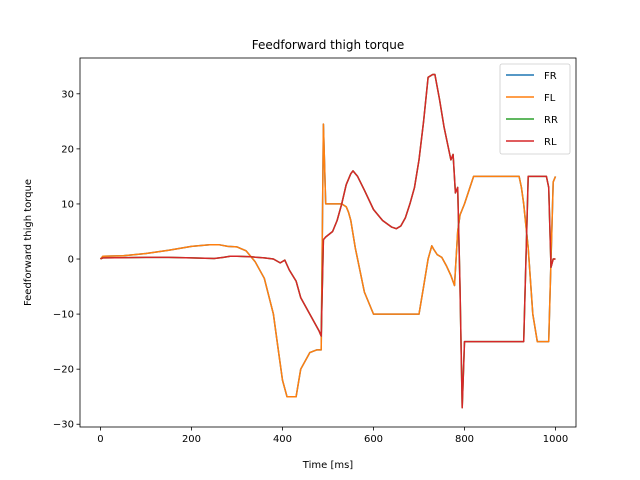 The width and height of the screenshot is (640, 480). What do you see at coordinates (100, 439) in the screenshot?
I see `x-tick-label: 0` at bounding box center [100, 439].